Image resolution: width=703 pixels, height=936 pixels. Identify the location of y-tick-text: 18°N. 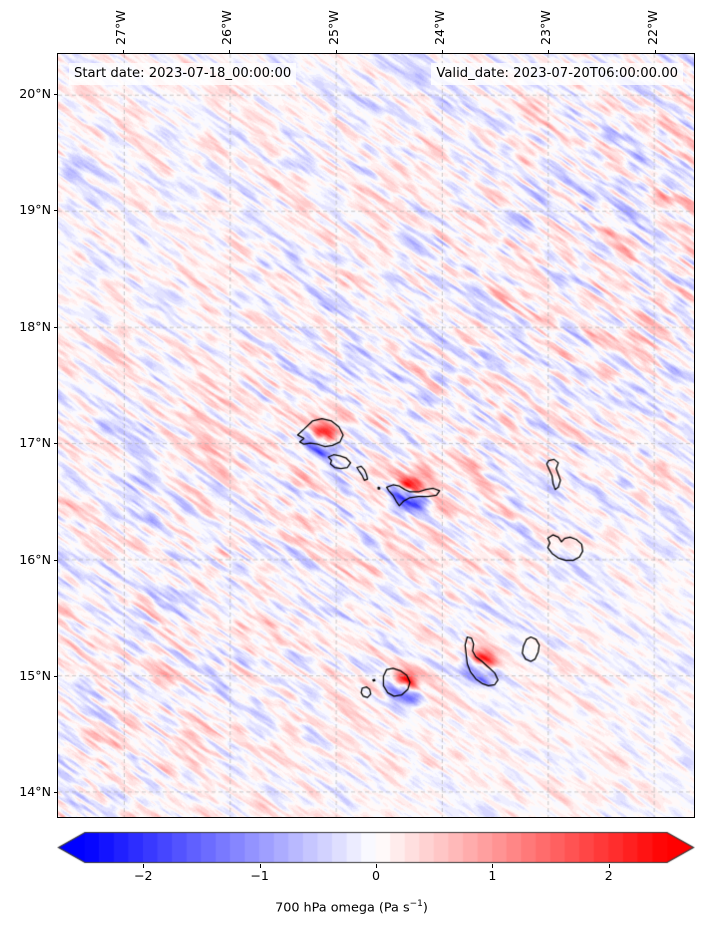
(35, 326).